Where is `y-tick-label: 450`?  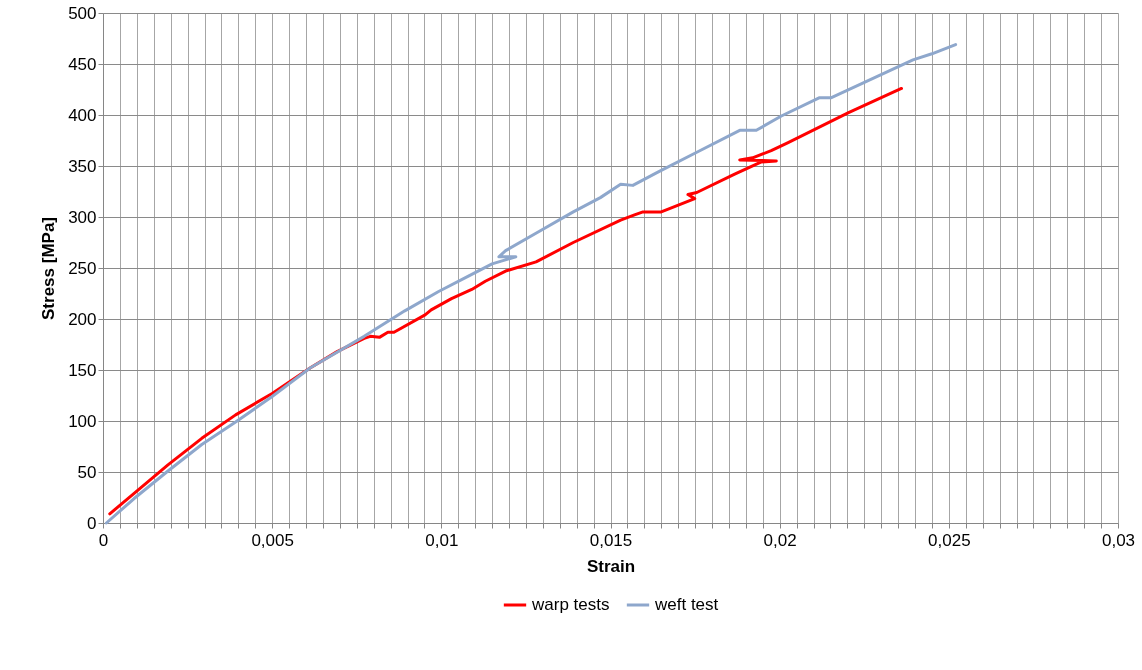
y-tick-label: 450 is located at coordinates (82, 64).